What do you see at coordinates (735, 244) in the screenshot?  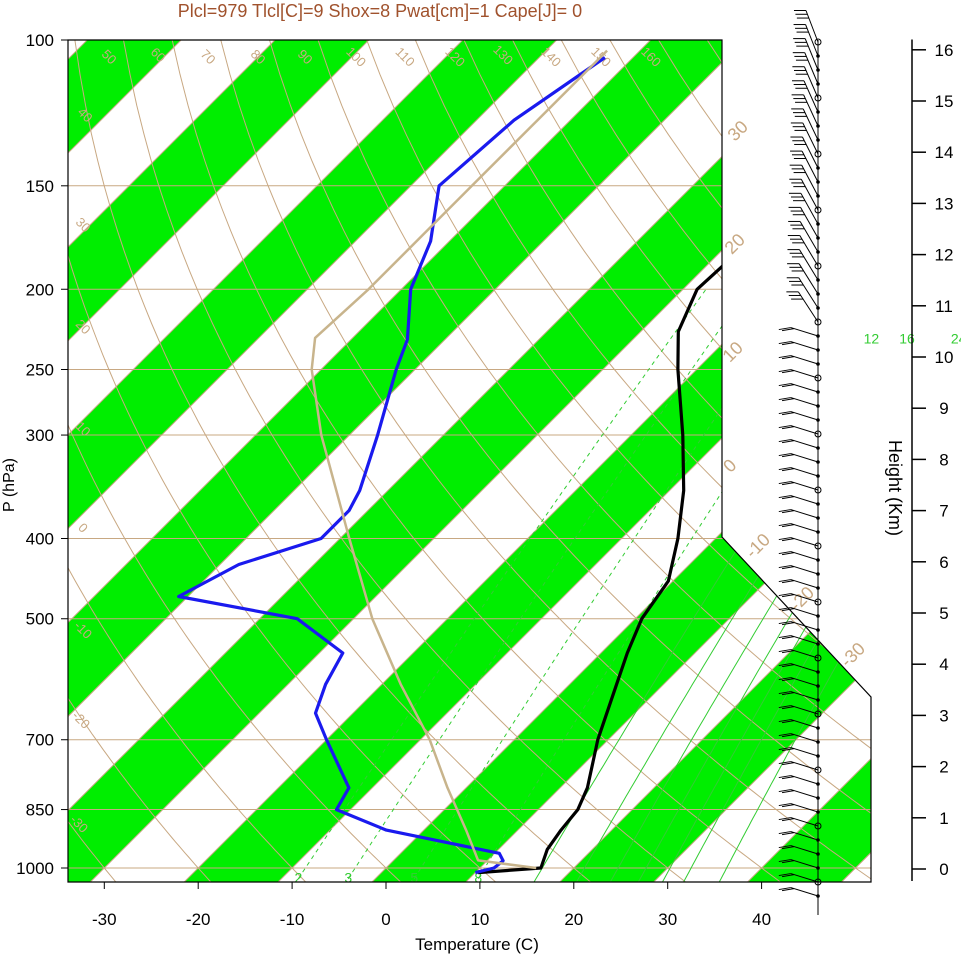 I see `isotherm-label: 20` at bounding box center [735, 244].